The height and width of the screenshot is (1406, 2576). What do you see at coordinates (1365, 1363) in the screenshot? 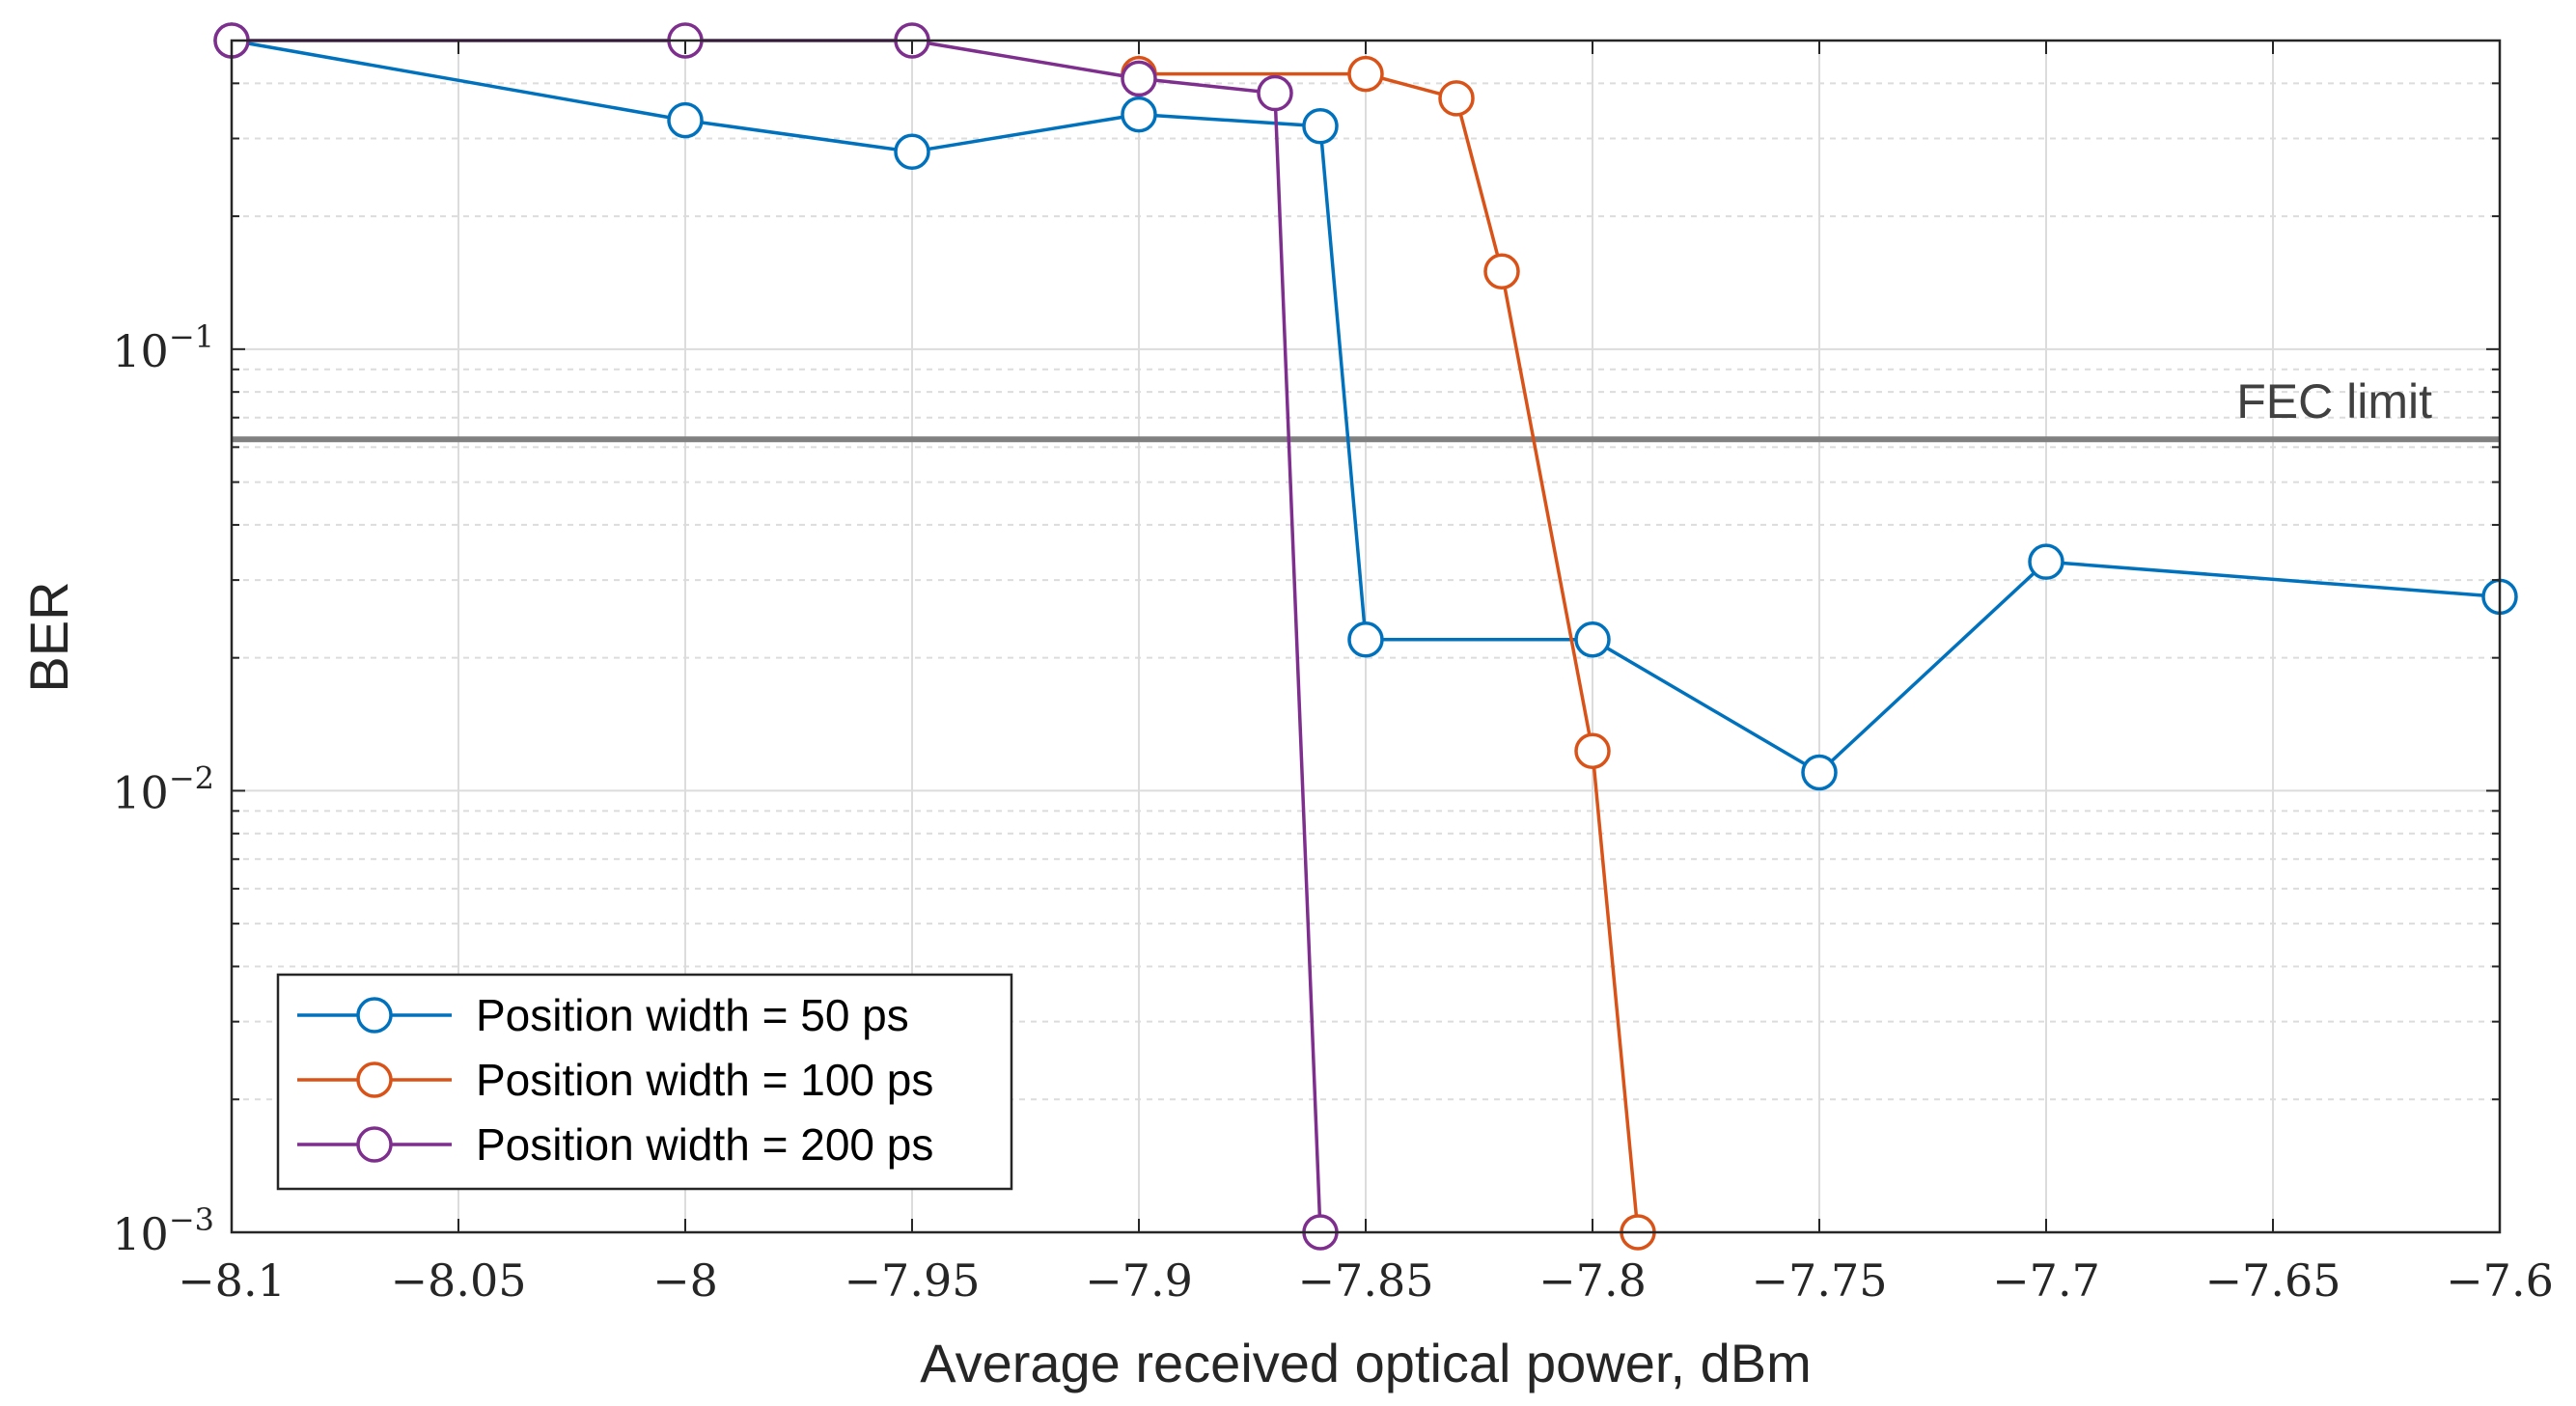
I see `x-axis-label: Average received optical power, dBm` at bounding box center [1365, 1363].